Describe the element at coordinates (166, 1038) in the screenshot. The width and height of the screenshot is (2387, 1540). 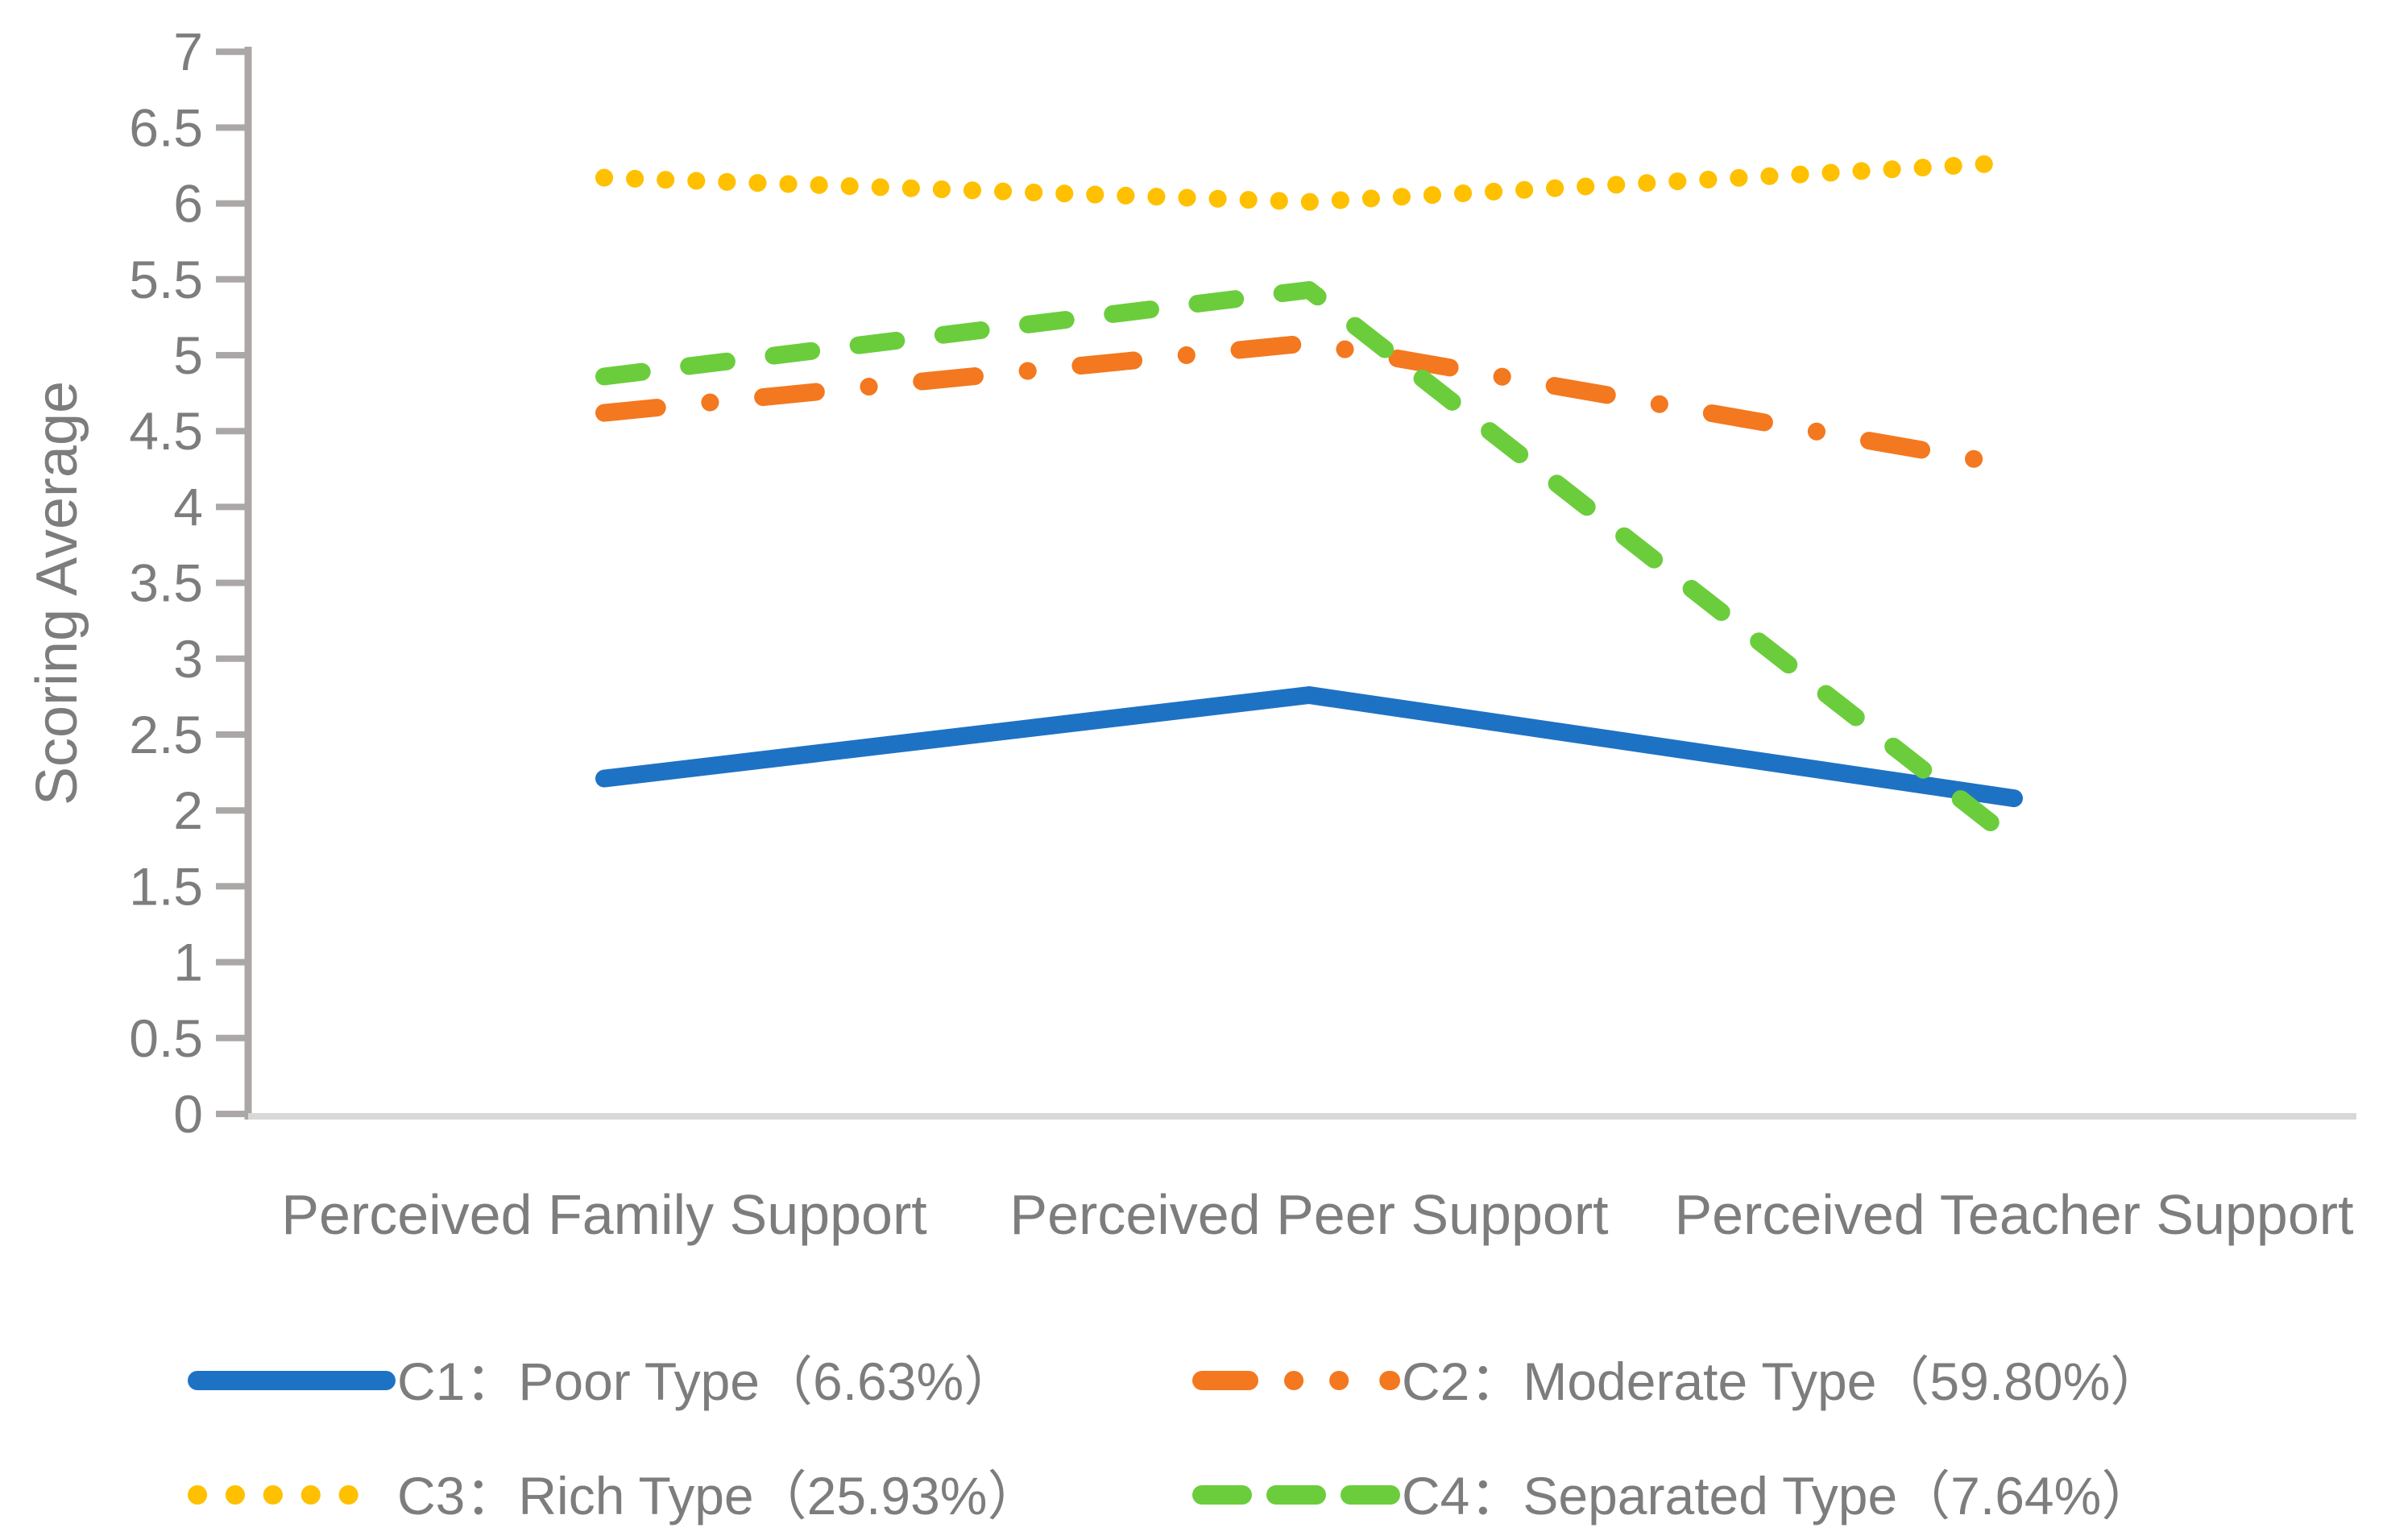
I see `y-tick-label: 0.5` at that location.